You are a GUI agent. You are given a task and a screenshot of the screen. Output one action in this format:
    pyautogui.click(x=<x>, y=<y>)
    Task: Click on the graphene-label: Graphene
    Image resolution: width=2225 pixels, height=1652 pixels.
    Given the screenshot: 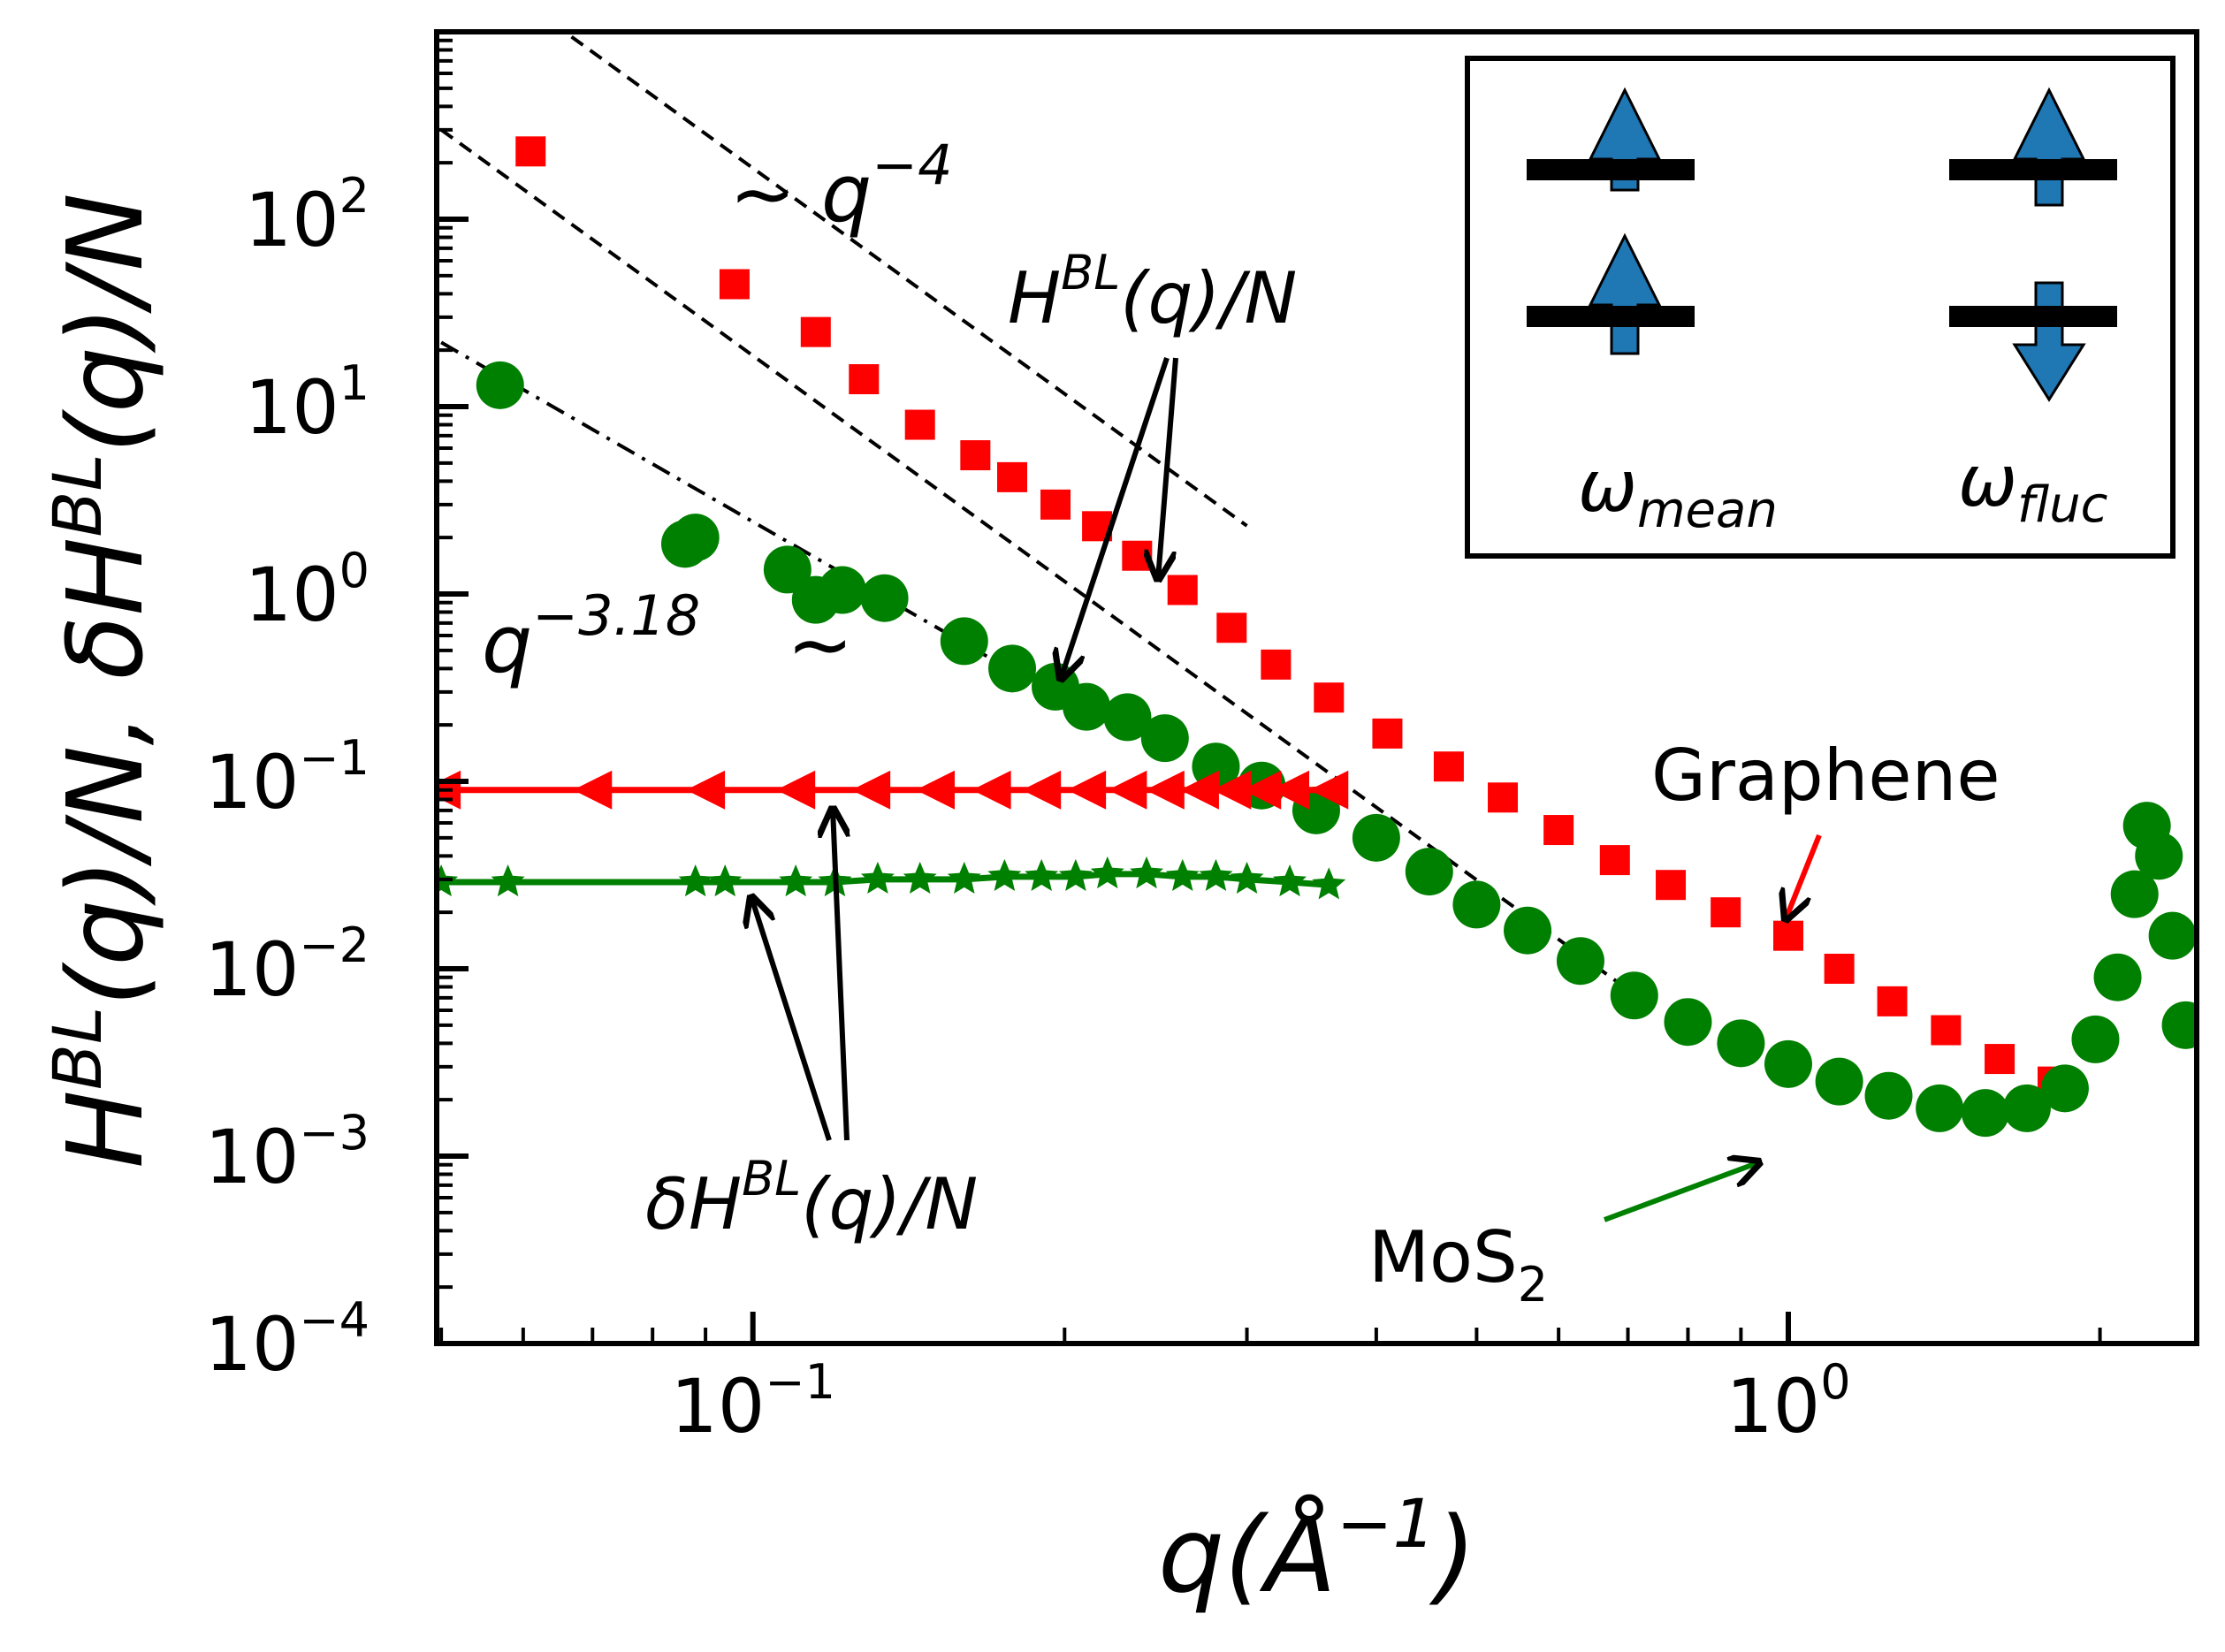 What is the action you would take?
    pyautogui.click(x=1825, y=776)
    